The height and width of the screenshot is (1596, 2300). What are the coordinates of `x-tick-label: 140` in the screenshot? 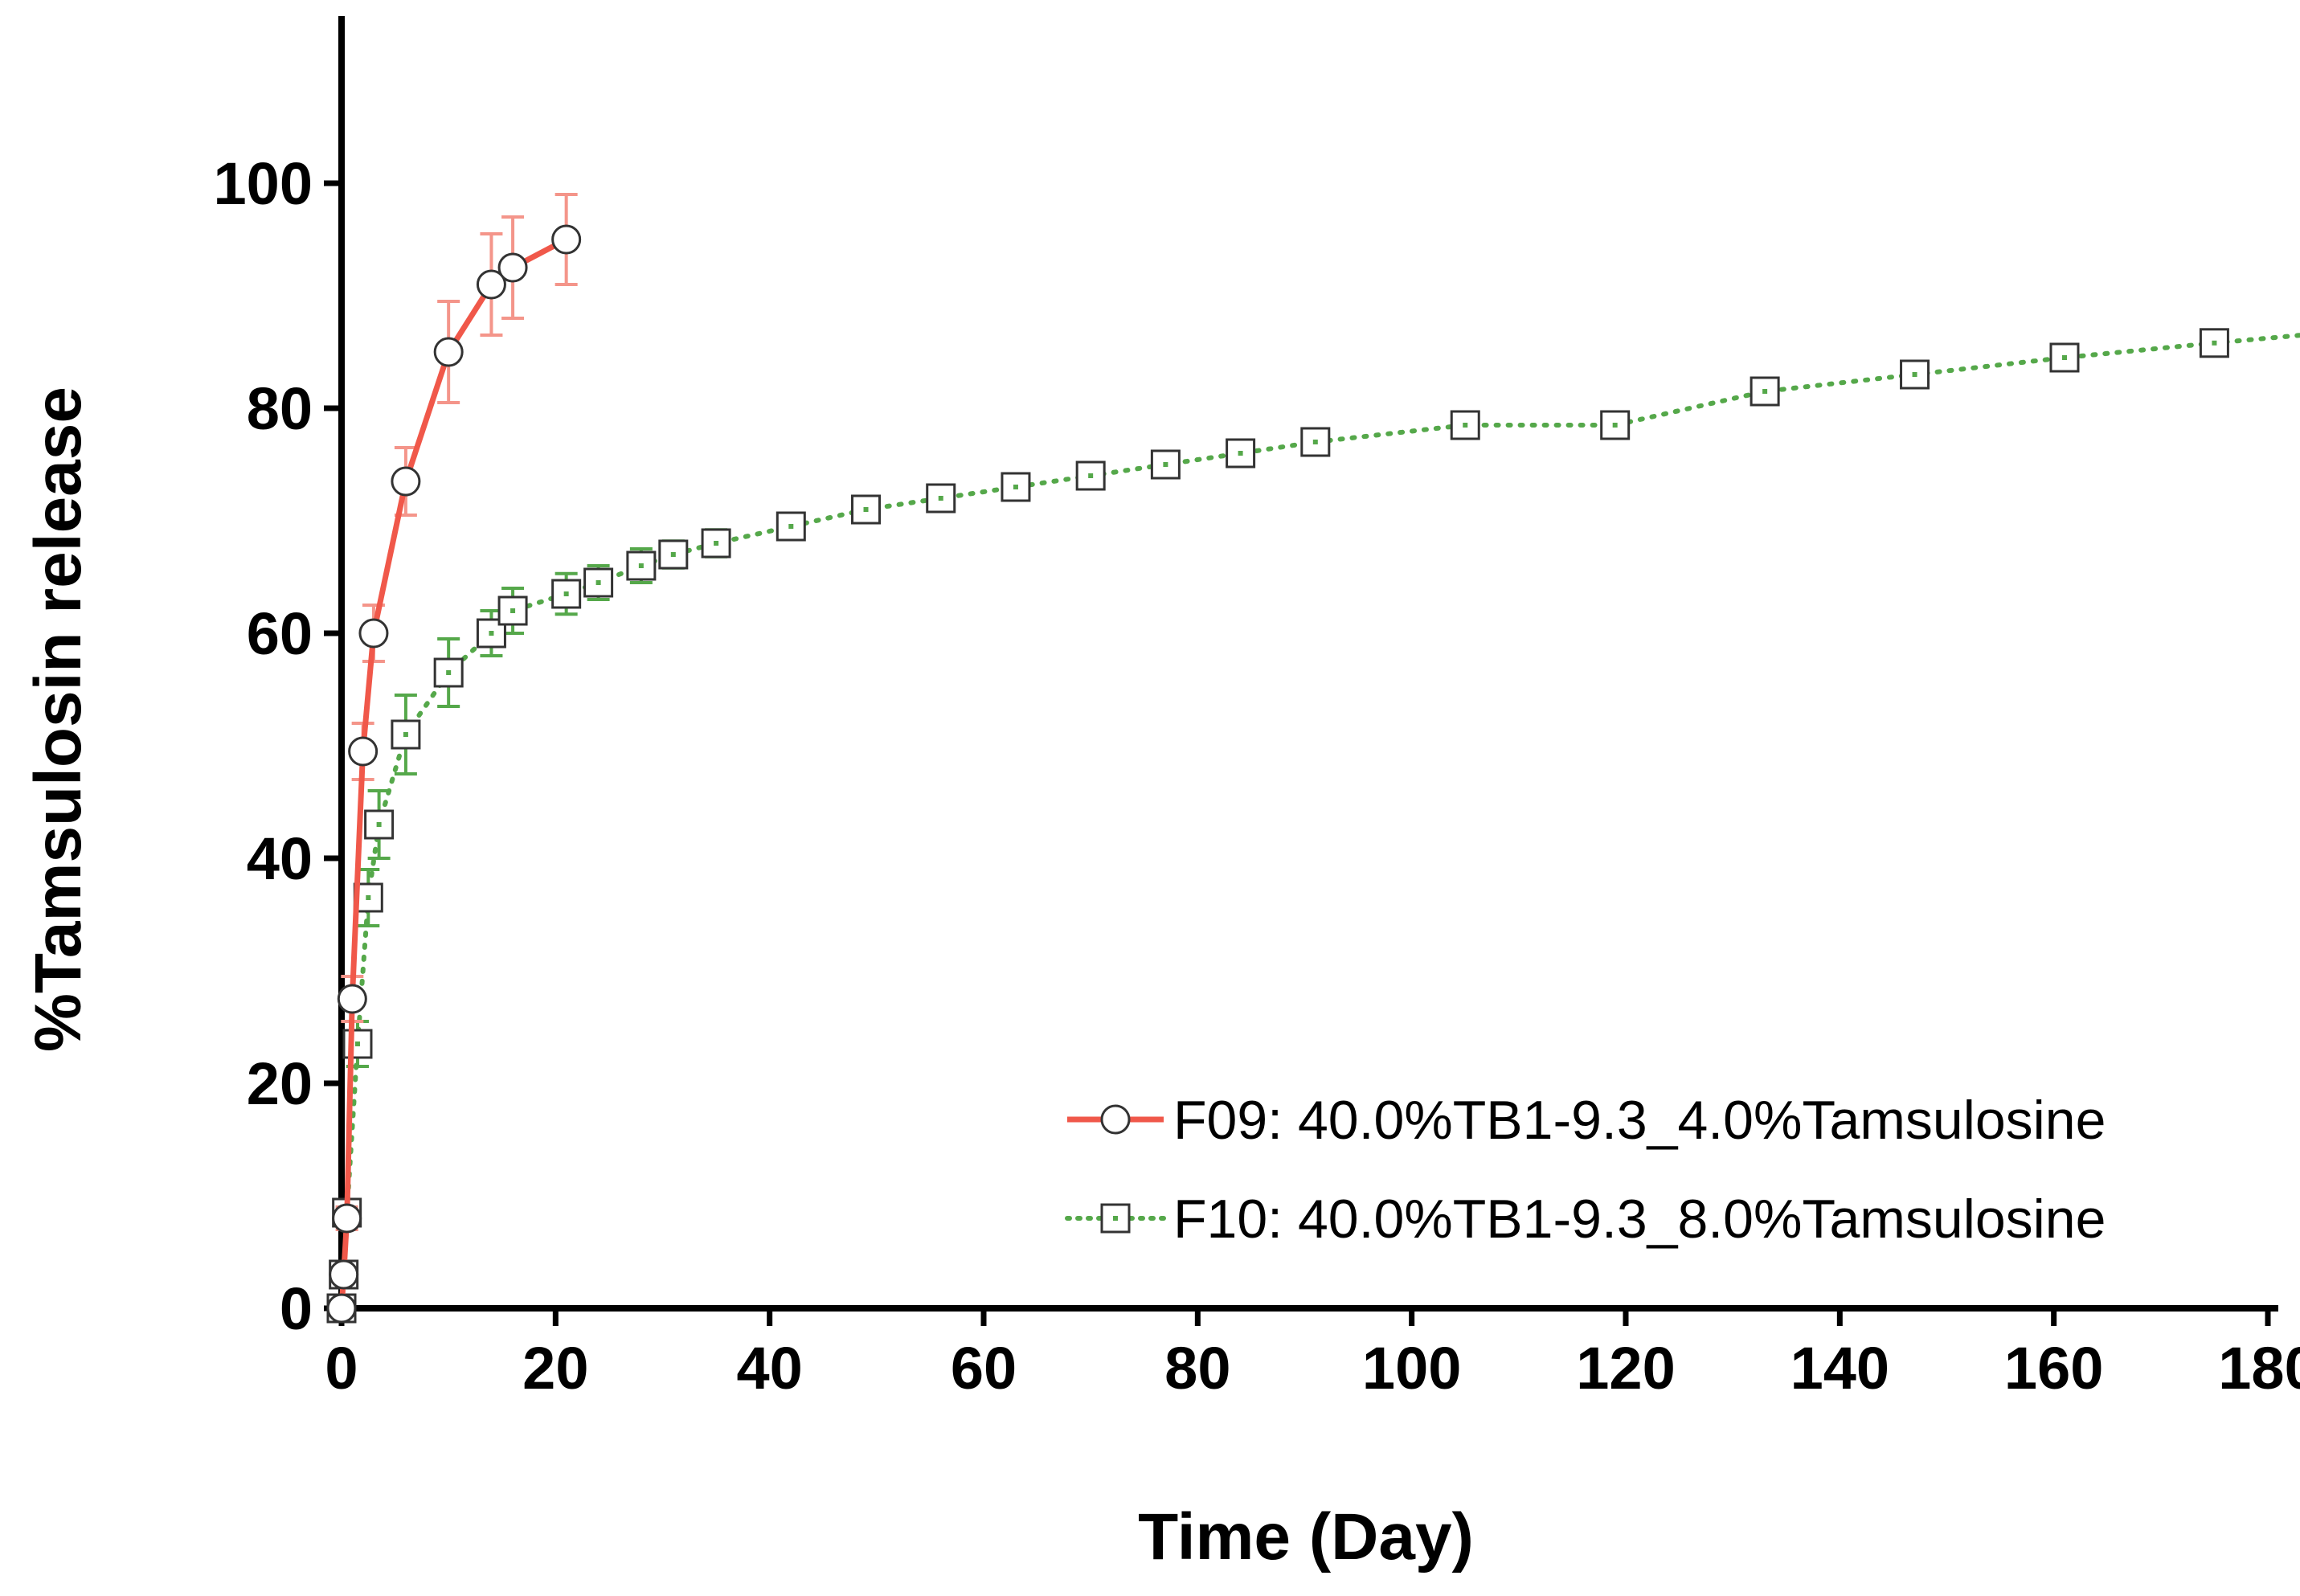 It's located at (1839, 1368).